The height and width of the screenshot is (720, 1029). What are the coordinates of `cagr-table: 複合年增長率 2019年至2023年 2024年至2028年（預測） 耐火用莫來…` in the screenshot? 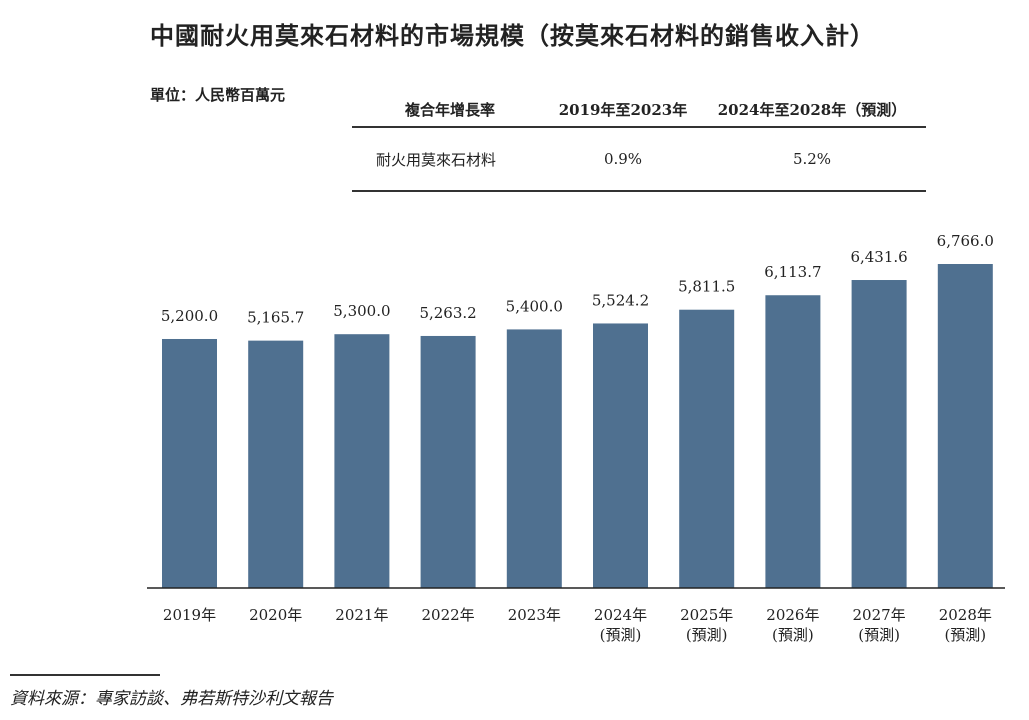 It's located at (639, 142).